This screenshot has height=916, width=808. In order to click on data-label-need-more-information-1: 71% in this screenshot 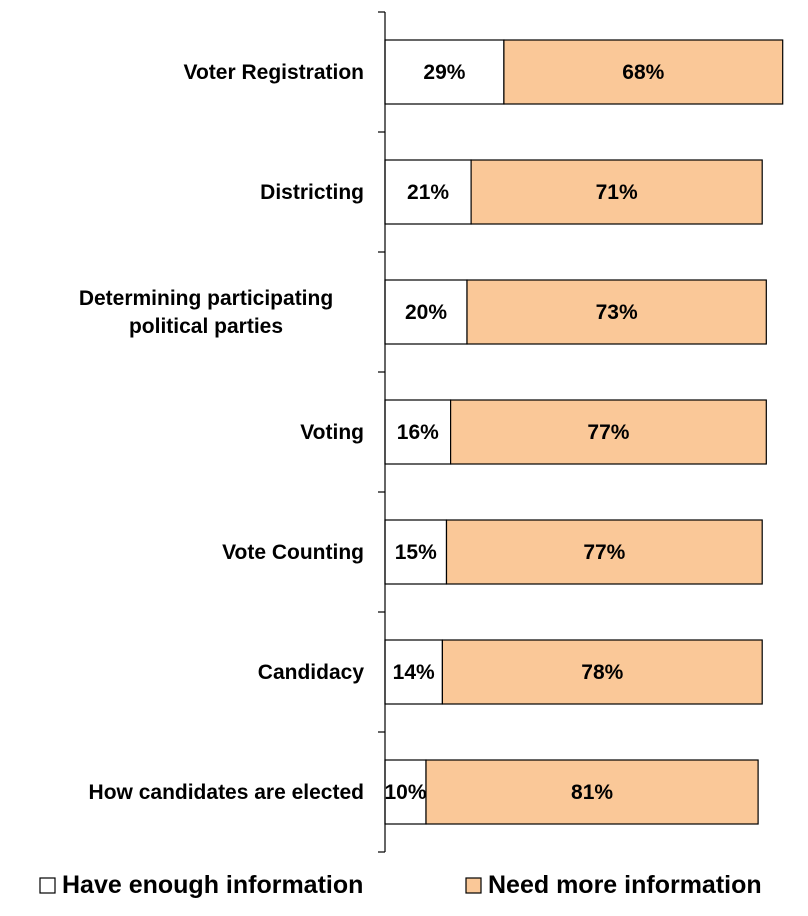, I will do `click(617, 192)`.